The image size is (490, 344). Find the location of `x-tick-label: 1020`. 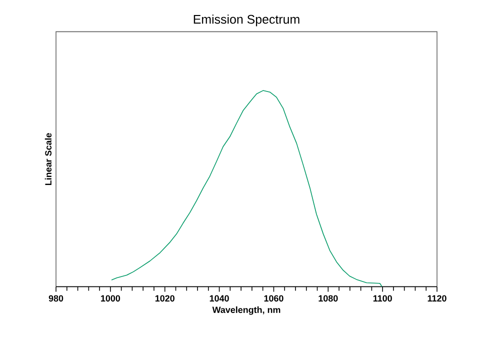

x-tick-label: 1020 is located at coordinates (164, 298).